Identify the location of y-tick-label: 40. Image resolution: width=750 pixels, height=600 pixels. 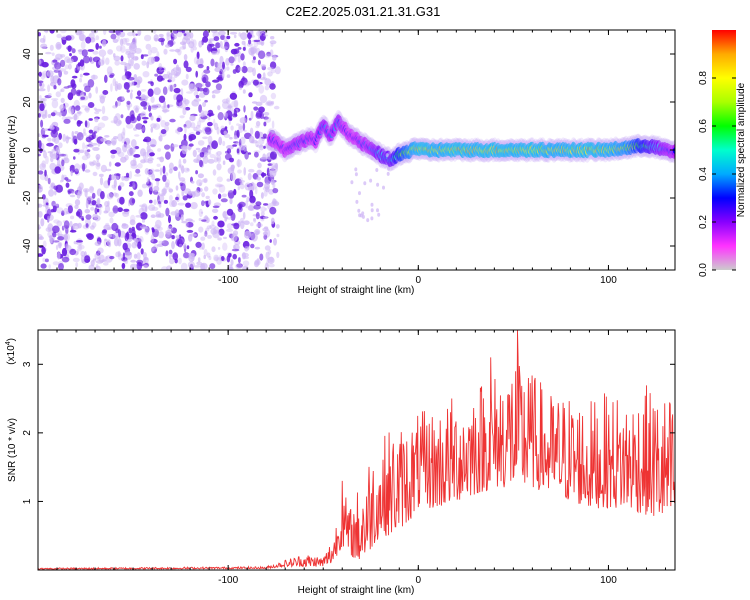
(27, 54).